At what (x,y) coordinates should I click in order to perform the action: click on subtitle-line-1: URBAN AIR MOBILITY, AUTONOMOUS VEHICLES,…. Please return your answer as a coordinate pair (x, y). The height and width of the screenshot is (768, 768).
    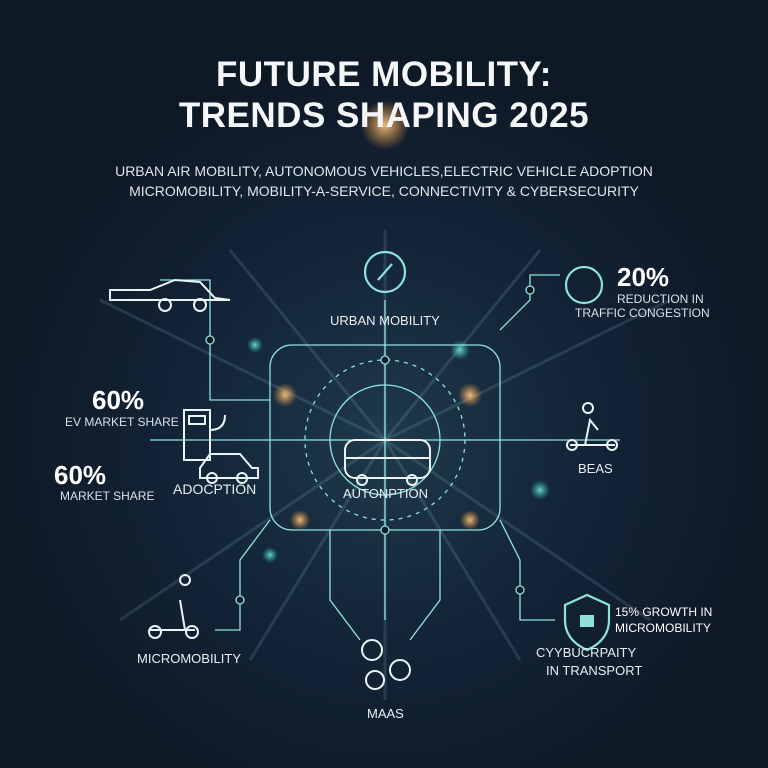
    Looking at the image, I should click on (384, 171).